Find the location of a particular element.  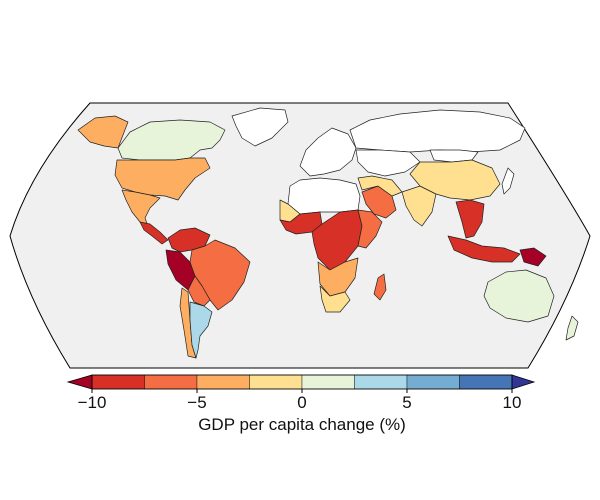

colorbar-ticks: −10 −5 0 5 10 is located at coordinates (300, 400).